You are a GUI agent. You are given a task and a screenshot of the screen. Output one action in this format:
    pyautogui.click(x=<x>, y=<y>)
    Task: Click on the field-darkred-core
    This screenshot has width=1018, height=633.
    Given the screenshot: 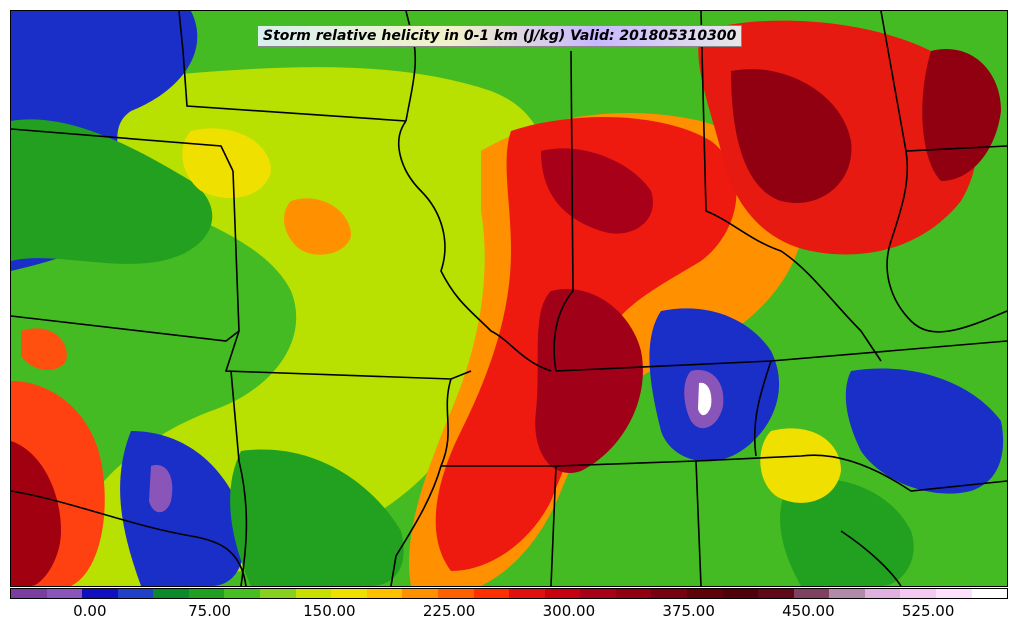 What is the action you would take?
    pyautogui.click(x=589, y=381)
    